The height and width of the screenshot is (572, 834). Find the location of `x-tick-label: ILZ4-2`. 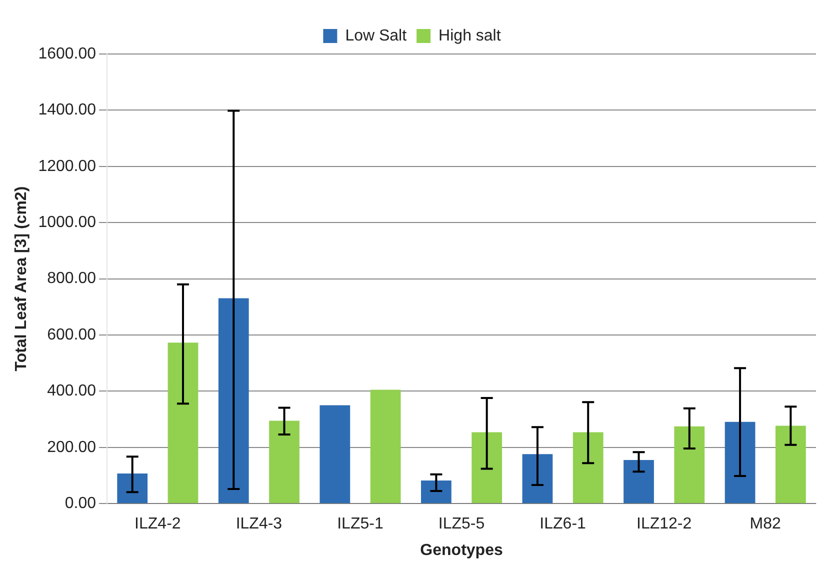

x-tick-label: ILZ4-2 is located at coordinates (157, 524).